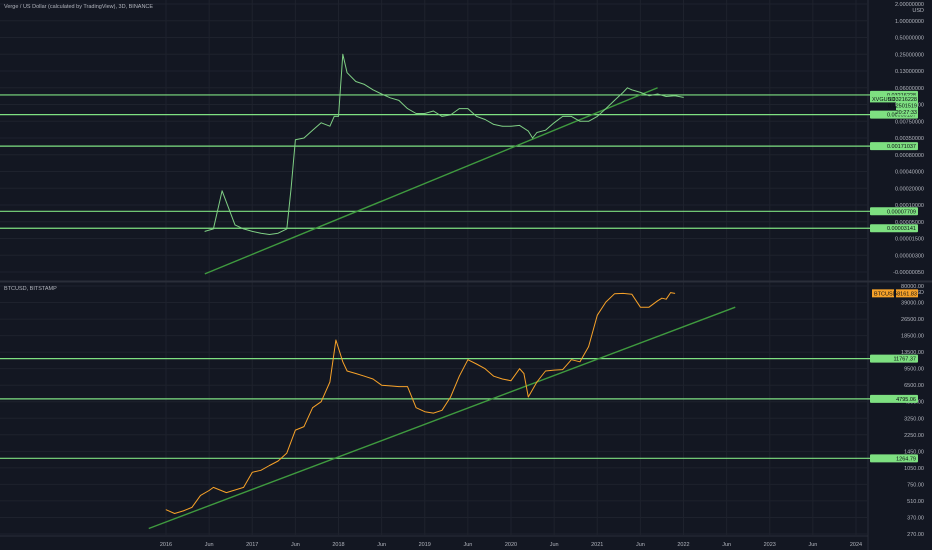 This screenshot has width=932, height=550. Describe the element at coordinates (918, 293) in the screenshot. I see `axis-unit-label: USD` at that location.